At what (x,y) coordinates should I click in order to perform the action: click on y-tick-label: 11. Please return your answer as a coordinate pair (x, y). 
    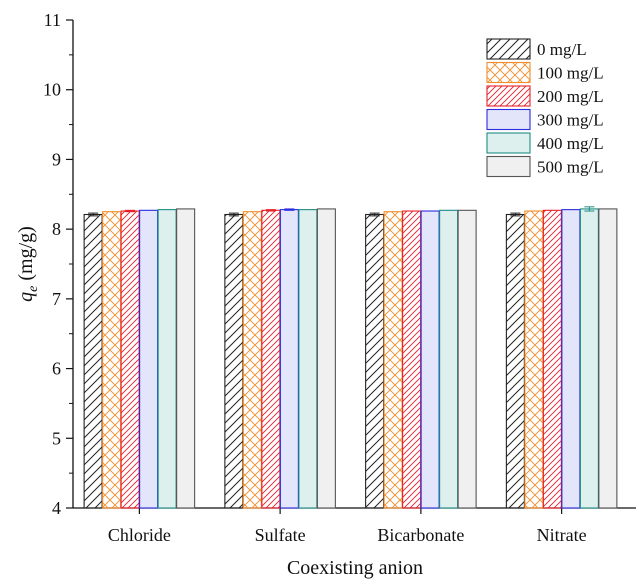
    Looking at the image, I should click on (52, 20).